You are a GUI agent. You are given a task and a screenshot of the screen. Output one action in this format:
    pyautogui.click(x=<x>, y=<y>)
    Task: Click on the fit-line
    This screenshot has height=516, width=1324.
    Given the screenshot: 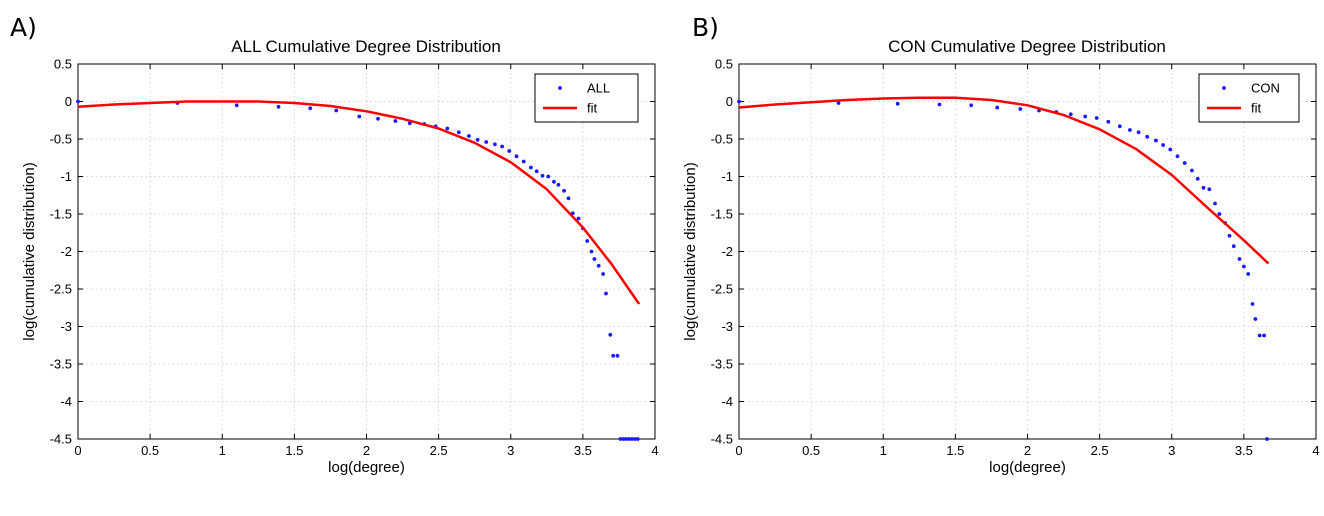 What is the action you would take?
    pyautogui.click(x=1004, y=180)
    